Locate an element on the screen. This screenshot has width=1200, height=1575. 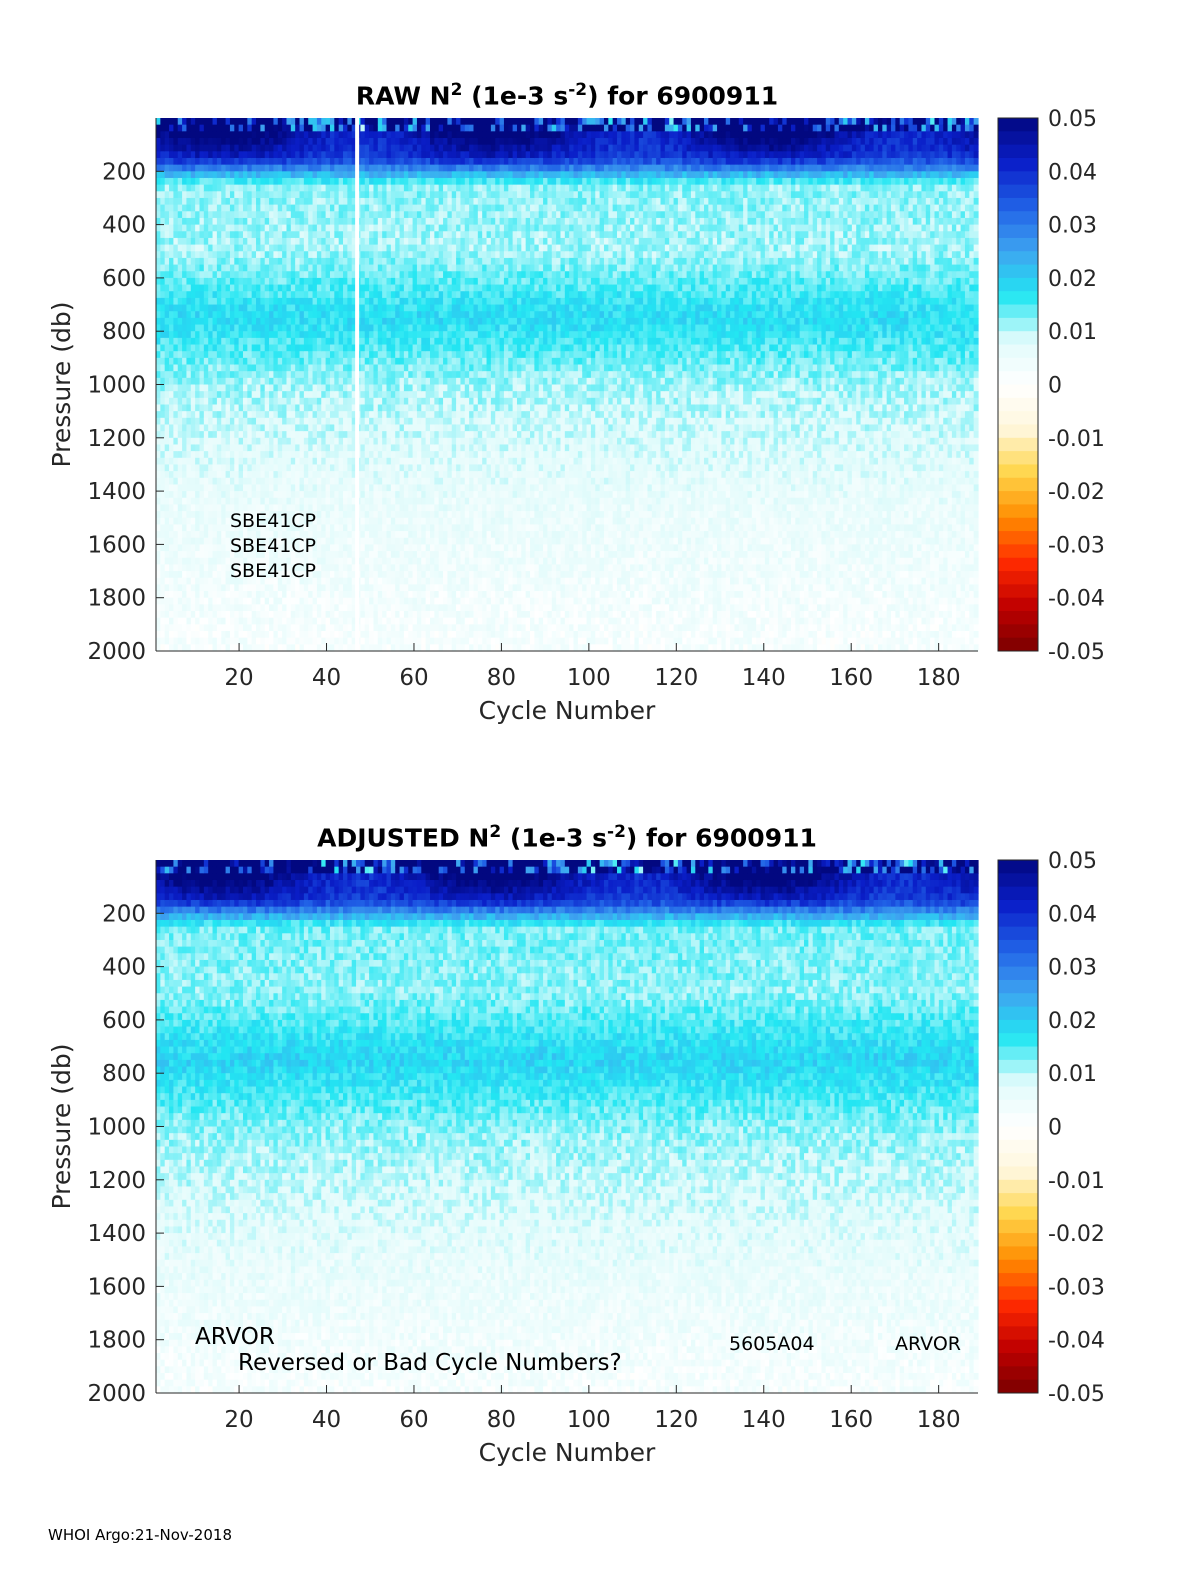
chart-annotation: 5605A04 is located at coordinates (772, 1344).